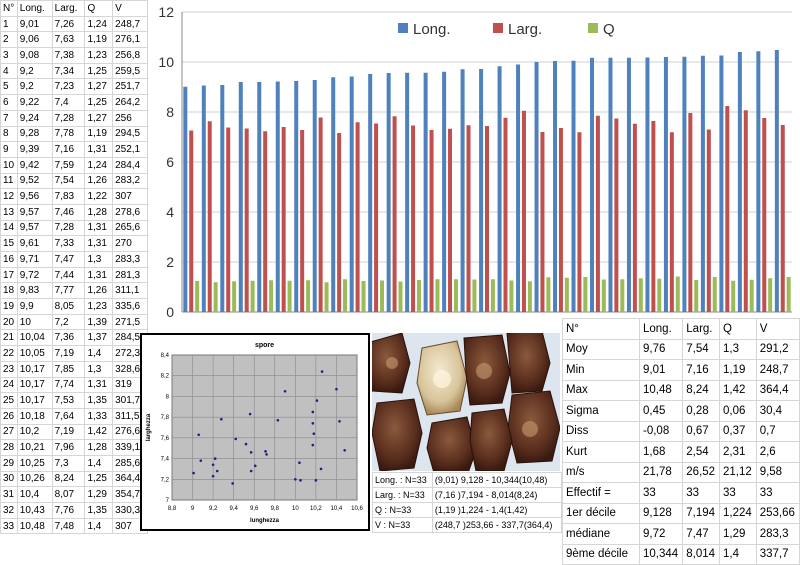 The width and height of the screenshot is (800, 565). What do you see at coordinates (777, 349) in the screenshot?
I see `table-cell: 291,2` at bounding box center [777, 349].